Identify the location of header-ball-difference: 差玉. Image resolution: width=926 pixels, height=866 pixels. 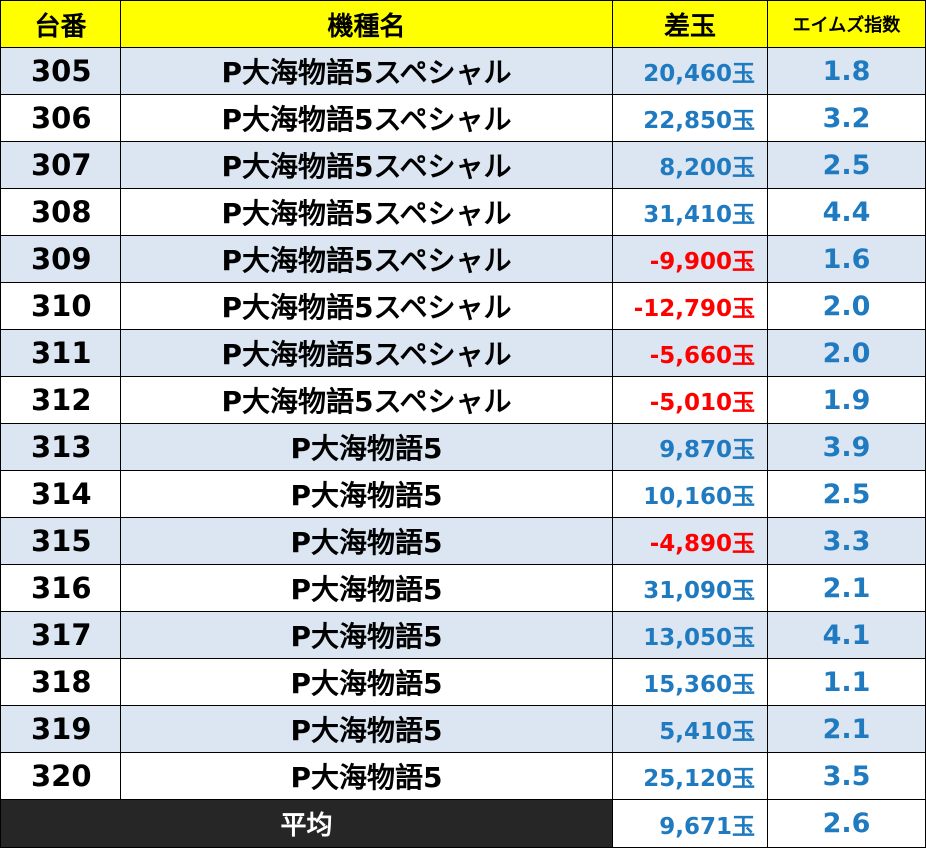
(690, 24).